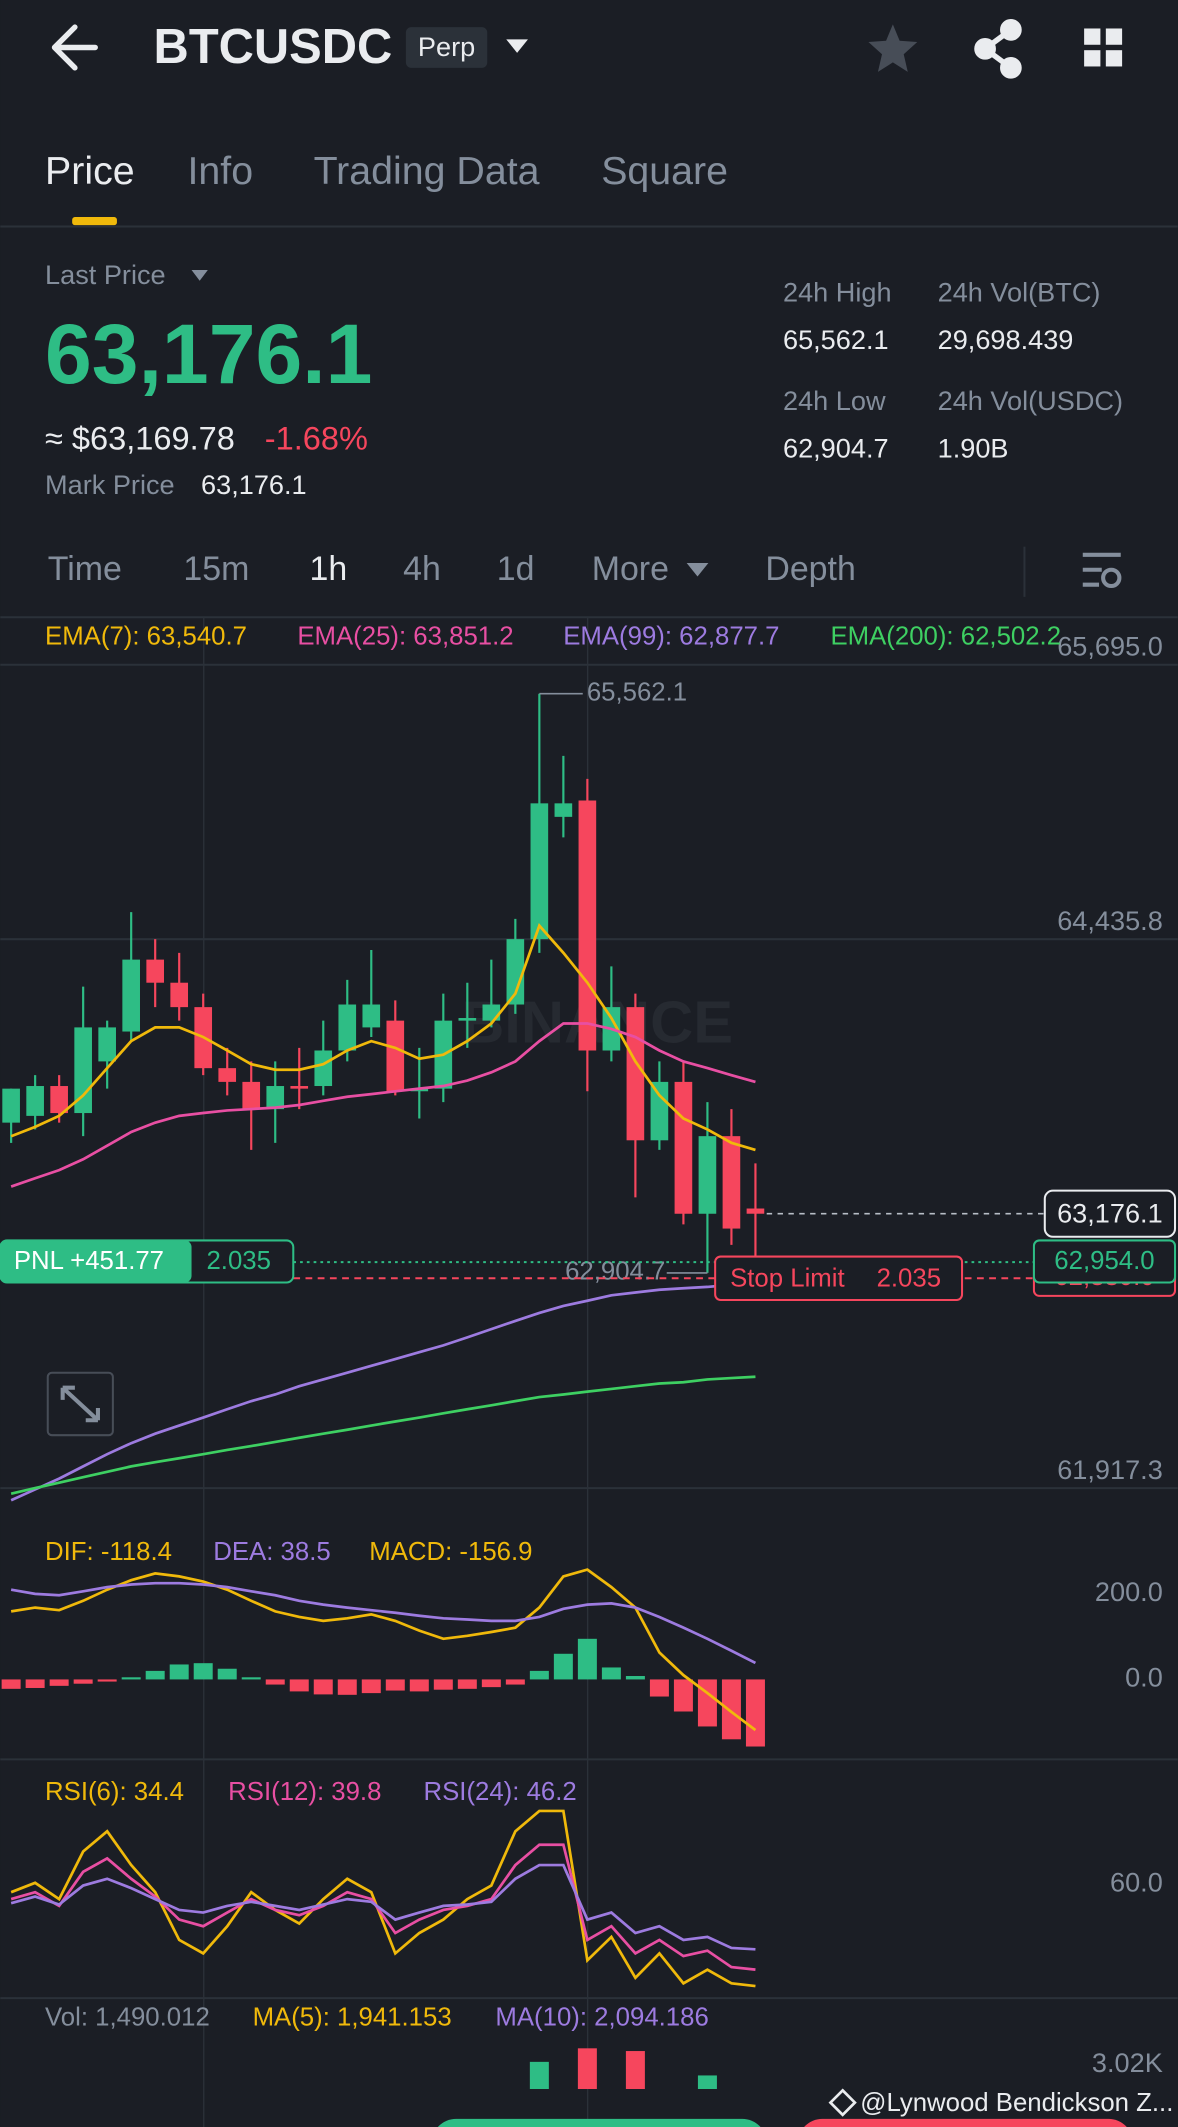 The width and height of the screenshot is (1178, 2127). What do you see at coordinates (1110, 920) in the screenshot?
I see `y-tick-label: 64,435.8` at bounding box center [1110, 920].